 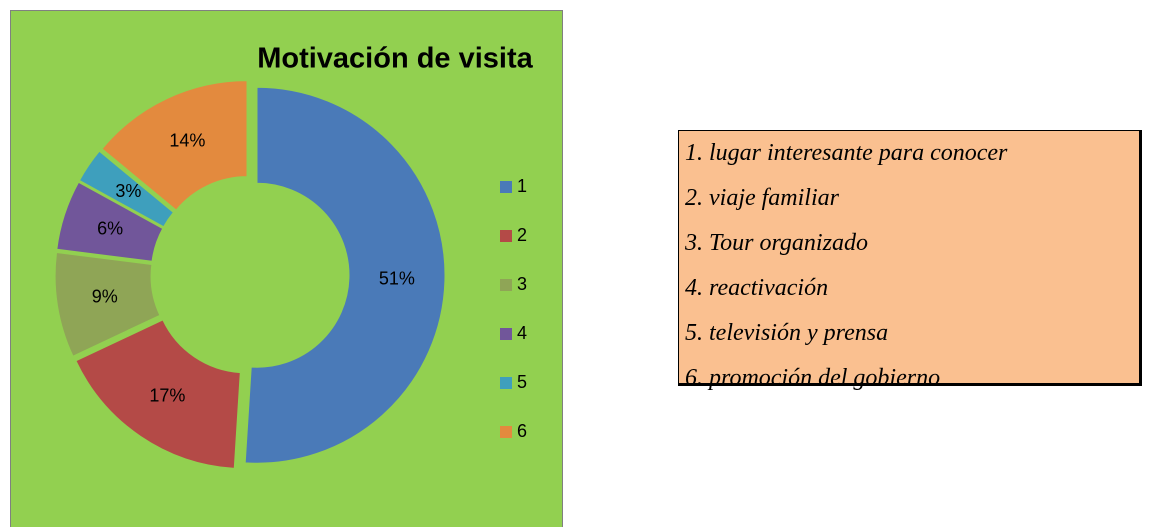 I want to click on box-line: 4. reactivación, so click(x=757, y=288).